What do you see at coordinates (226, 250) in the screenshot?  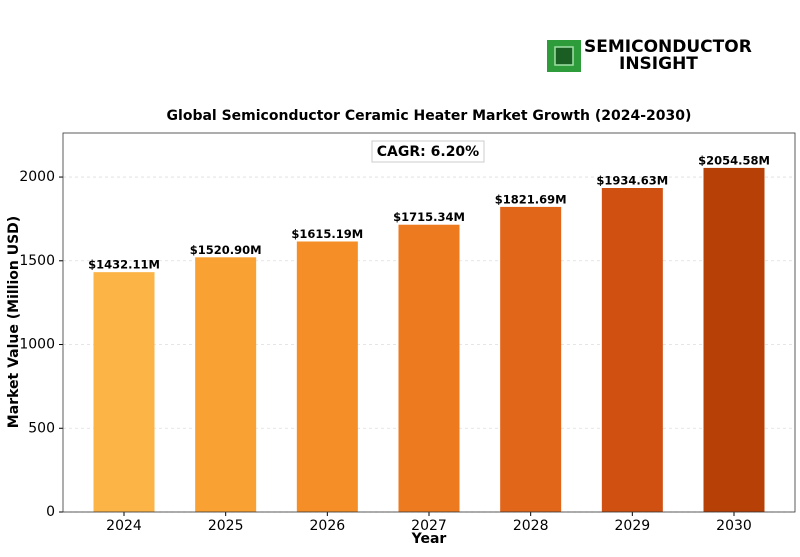 I see `value-label: $1520.90M` at bounding box center [226, 250].